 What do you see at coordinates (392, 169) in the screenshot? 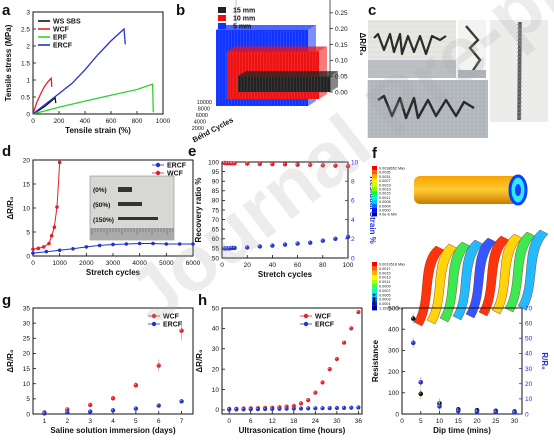
I see `legend-entry: 0.0038652 Max` at bounding box center [392, 169].